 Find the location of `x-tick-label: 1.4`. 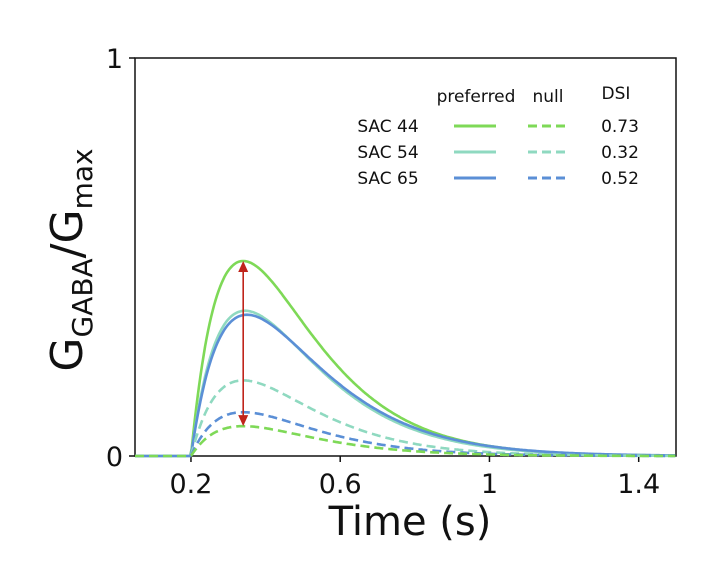

x-tick-label: 1.4 is located at coordinates (638, 484).